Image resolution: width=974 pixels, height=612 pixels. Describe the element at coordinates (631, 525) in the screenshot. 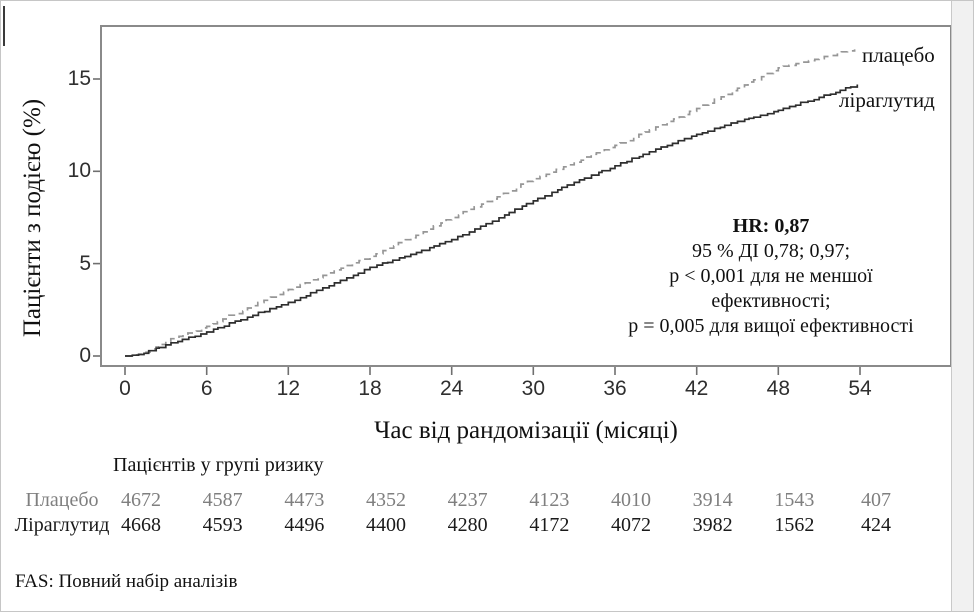

I see `risk-count: 4072` at that location.